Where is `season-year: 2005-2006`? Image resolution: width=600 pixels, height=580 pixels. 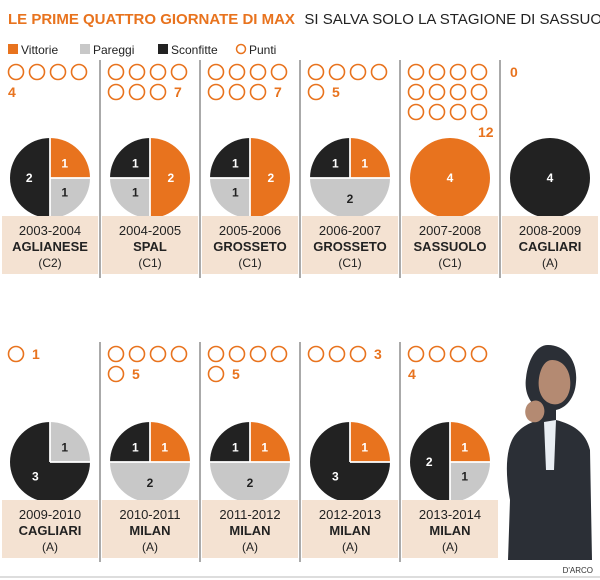
season-year: 2005-2006 is located at coordinates (250, 230).